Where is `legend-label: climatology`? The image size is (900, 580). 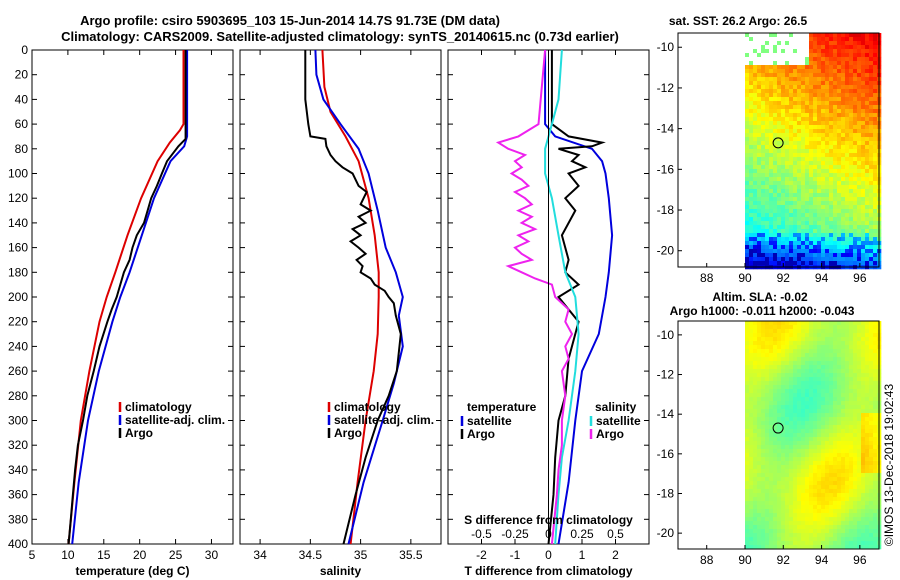 legend-label: climatology is located at coordinates (367, 407).